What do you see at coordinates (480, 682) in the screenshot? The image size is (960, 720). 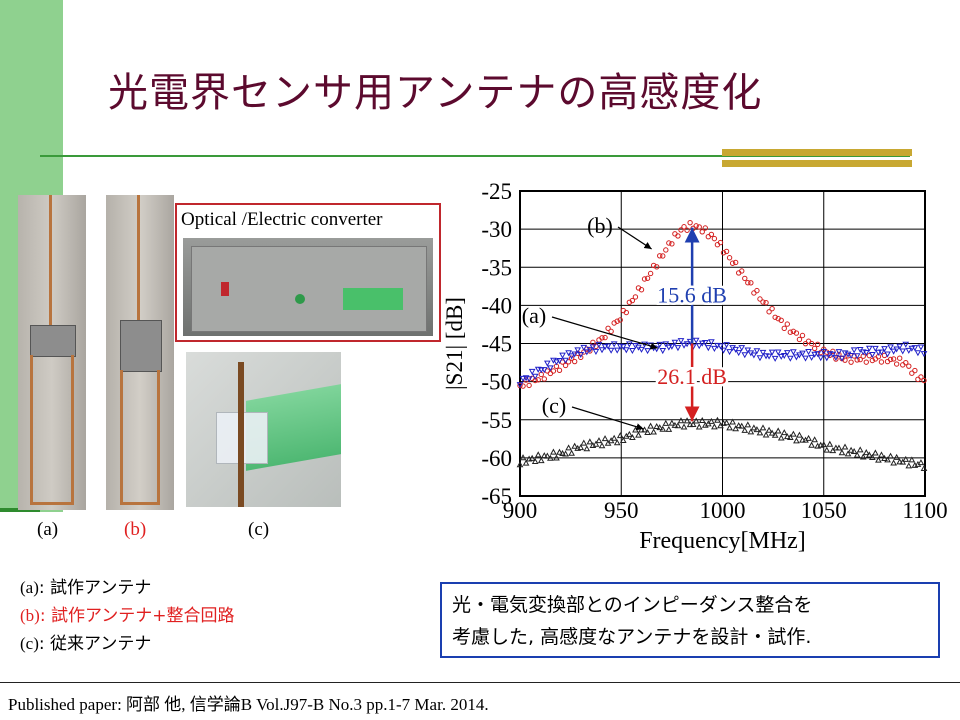 I see `footer-rule` at bounding box center [480, 682].